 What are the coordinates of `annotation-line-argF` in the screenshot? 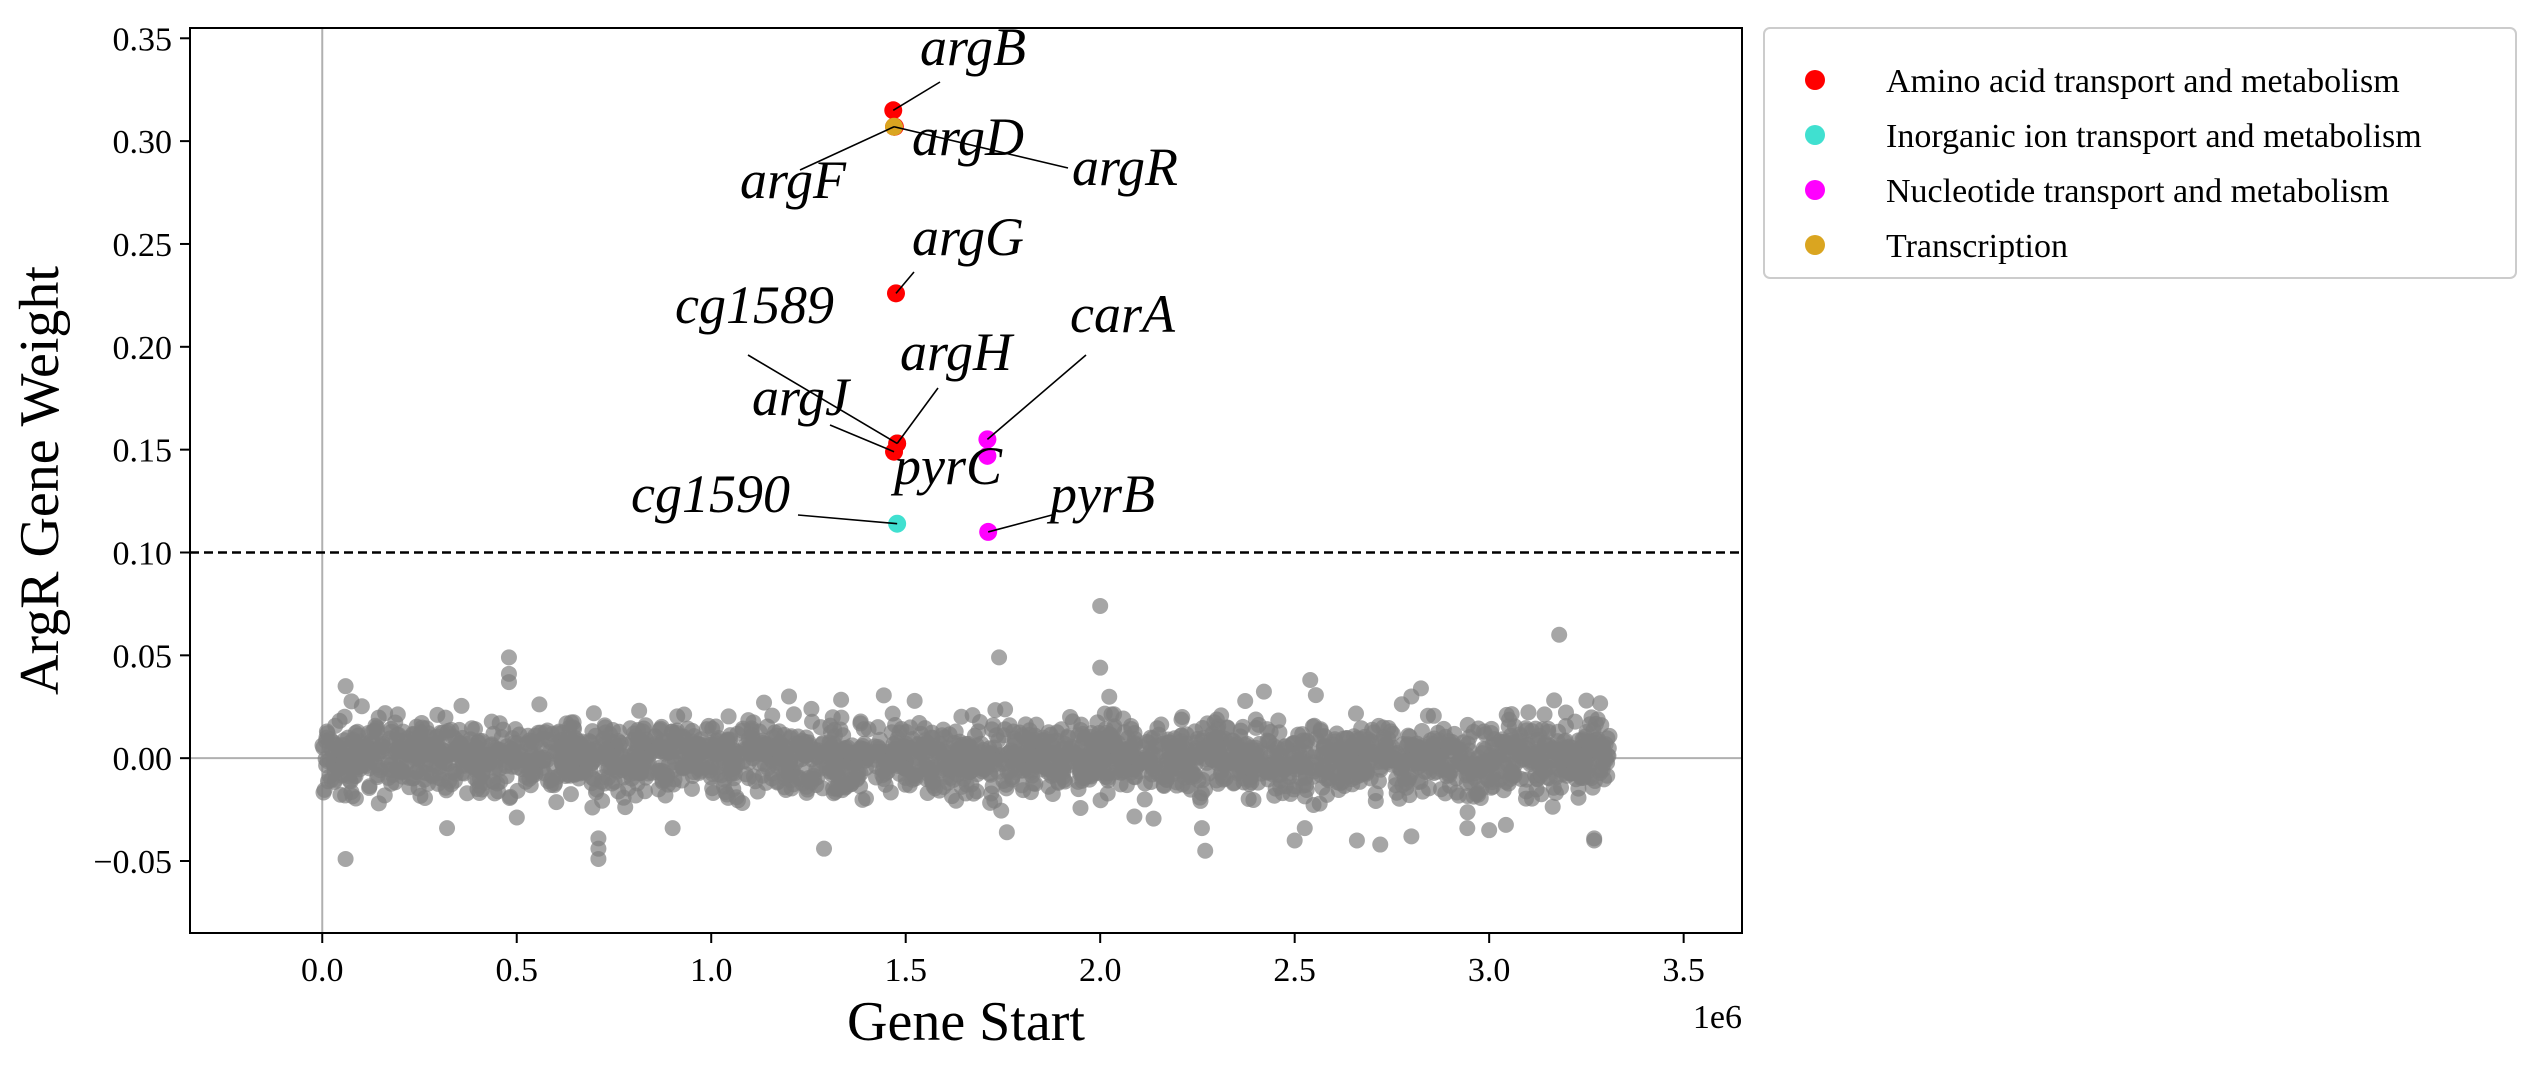 It's located at (847, 148).